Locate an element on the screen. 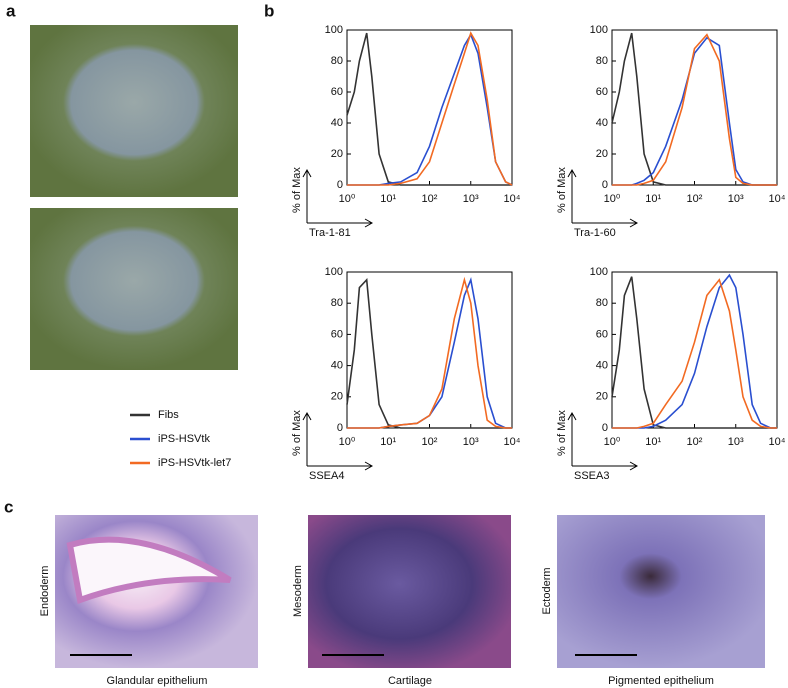 The image size is (788, 688). panel-label: b is located at coordinates (269, 10).